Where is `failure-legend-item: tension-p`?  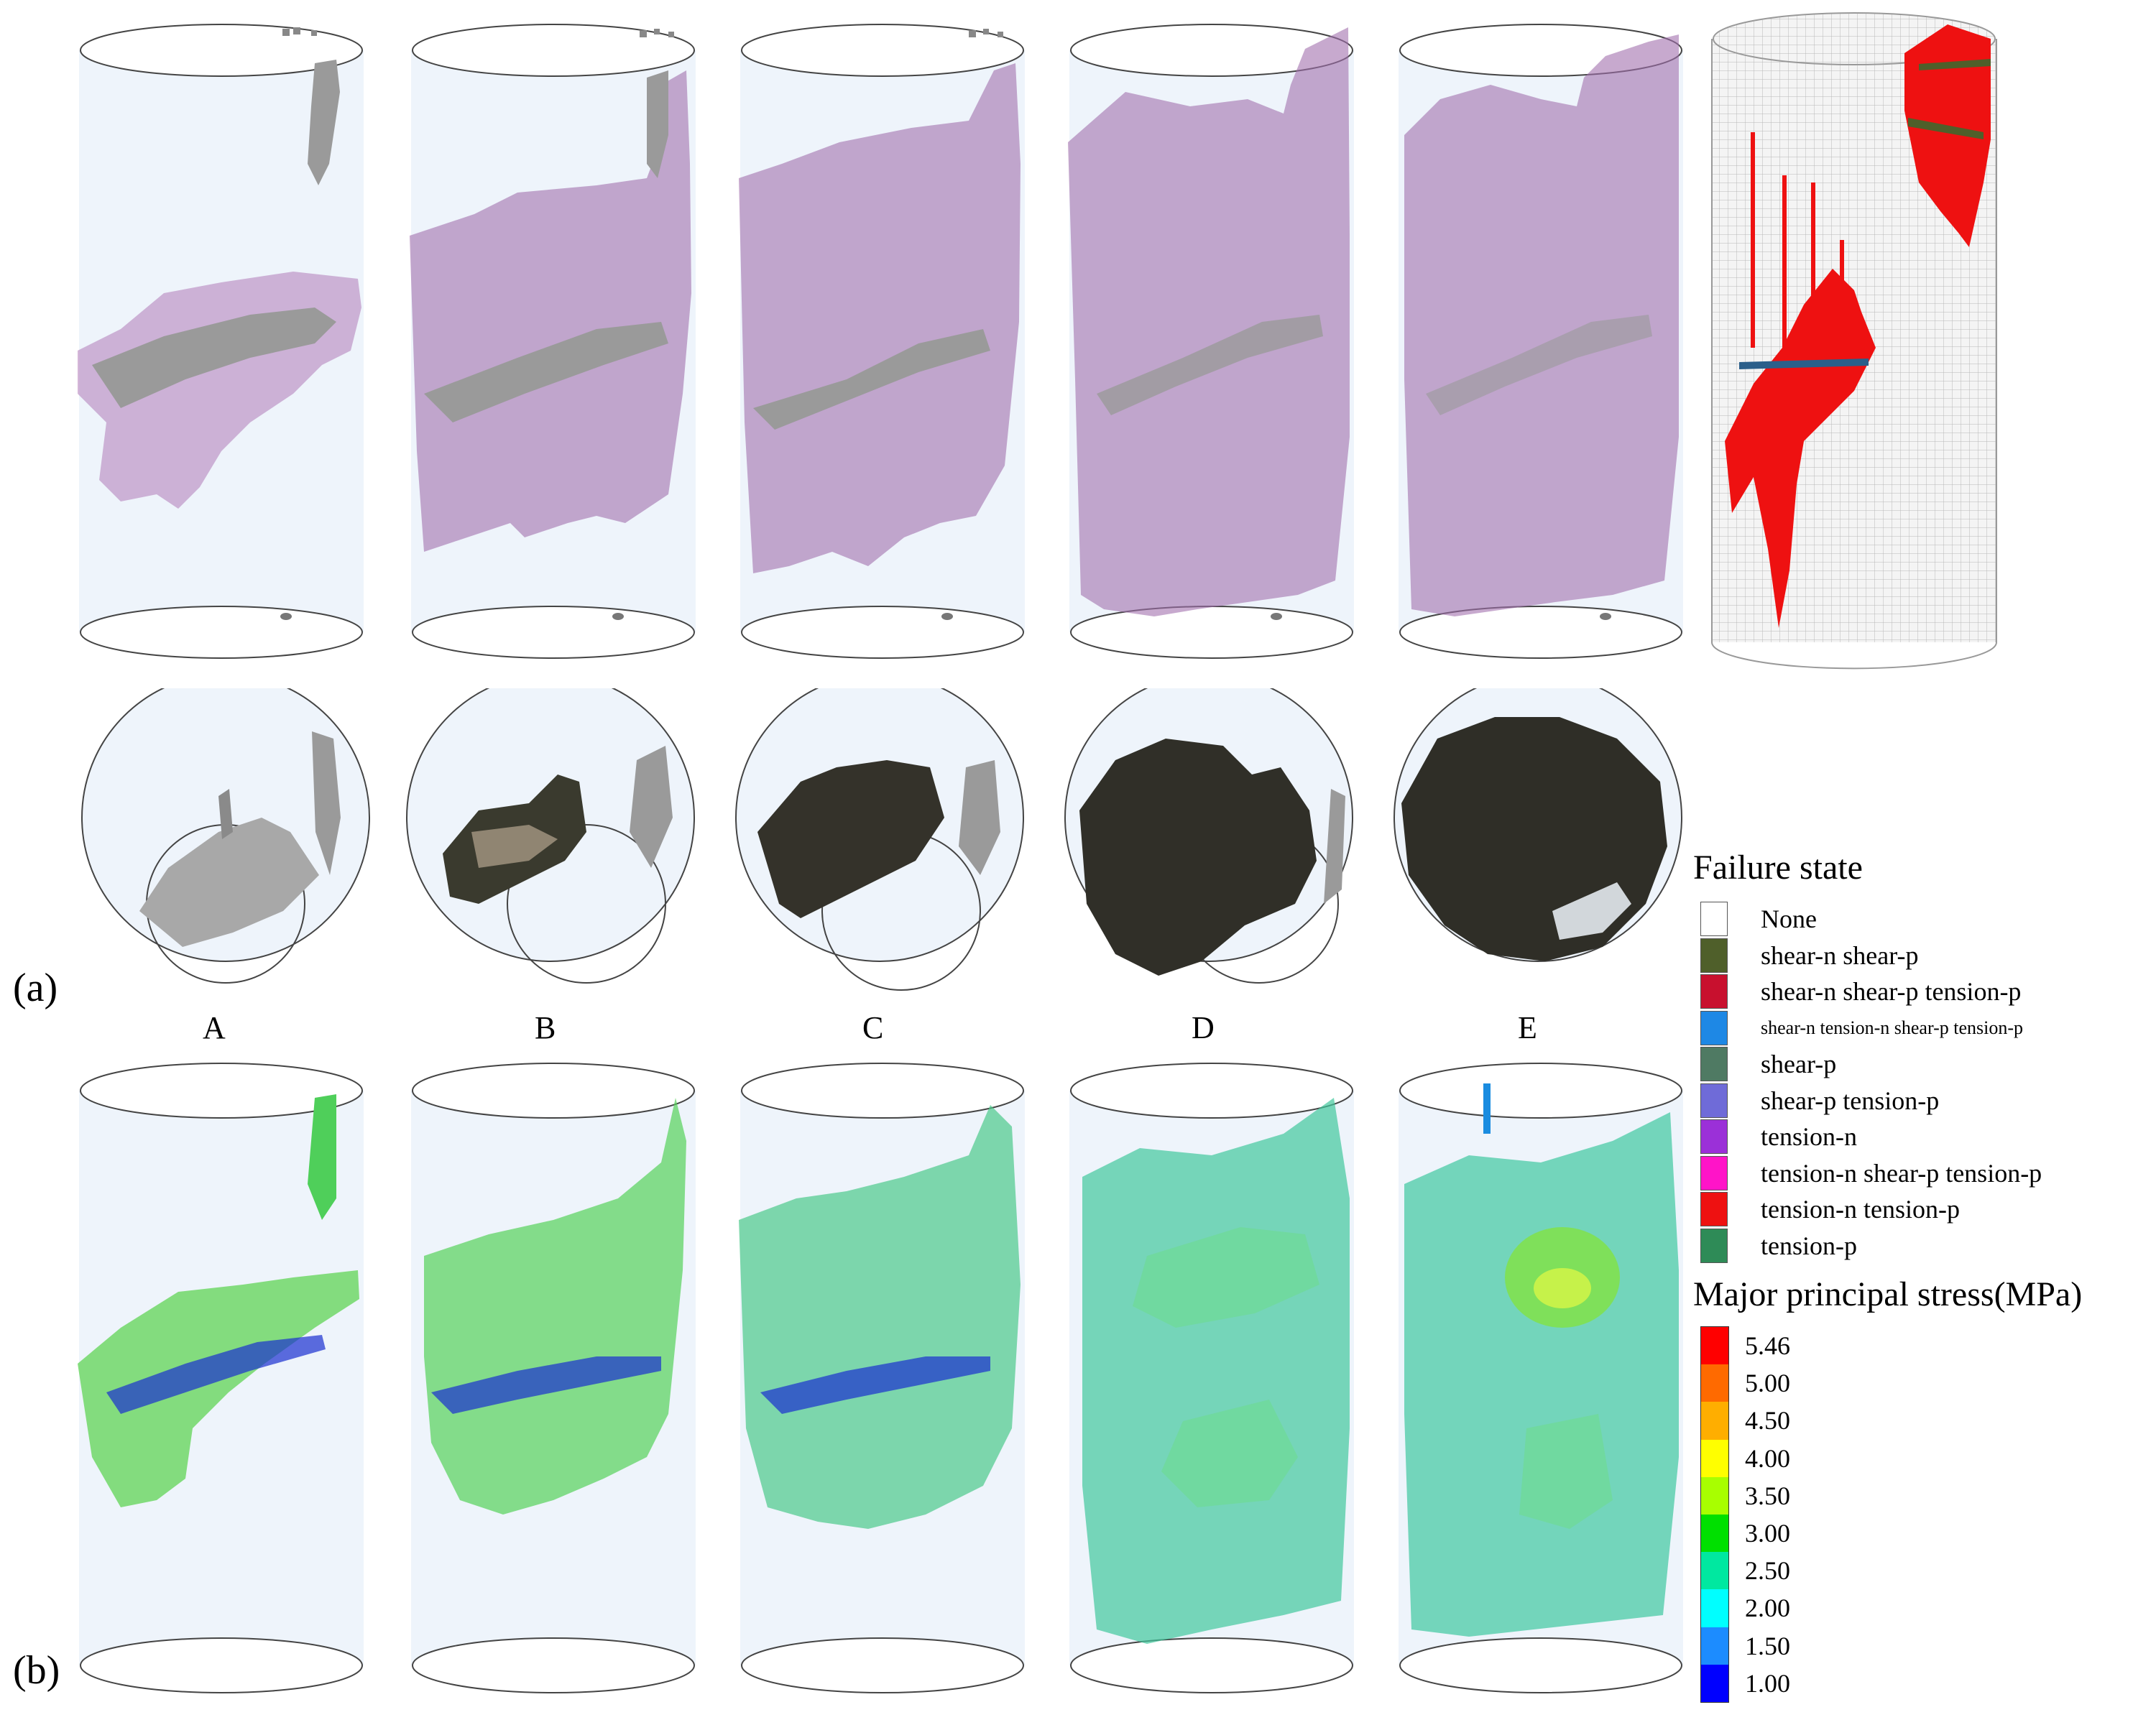 failure-legend-item: tension-p is located at coordinates (1778, 1246).